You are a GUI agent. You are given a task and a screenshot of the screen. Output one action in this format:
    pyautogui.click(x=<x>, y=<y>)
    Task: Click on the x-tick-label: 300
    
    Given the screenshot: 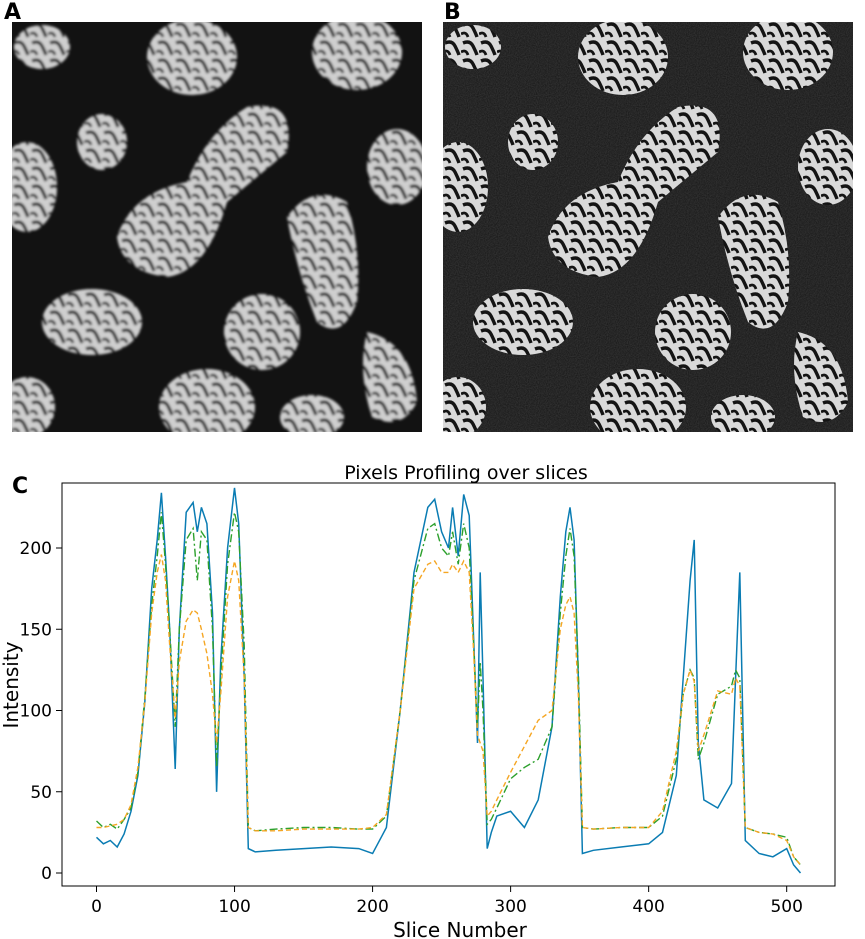 What is the action you would take?
    pyautogui.click(x=510, y=907)
    